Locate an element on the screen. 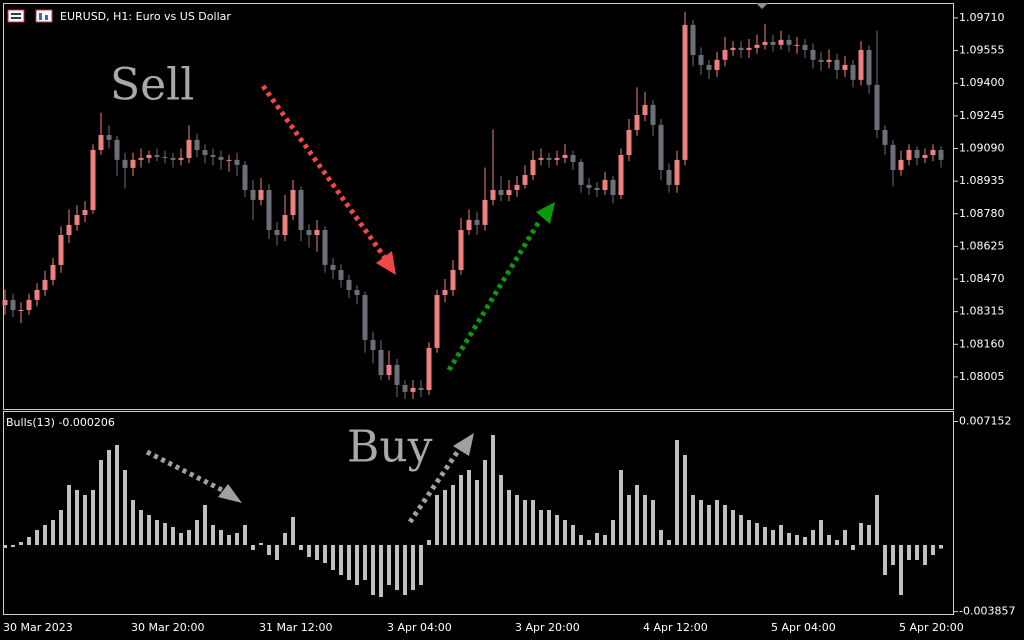 Image resolution: width=1024 pixels, height=640 pixels. x-tick-label: 5 Apr 04:00 is located at coordinates (803, 627).